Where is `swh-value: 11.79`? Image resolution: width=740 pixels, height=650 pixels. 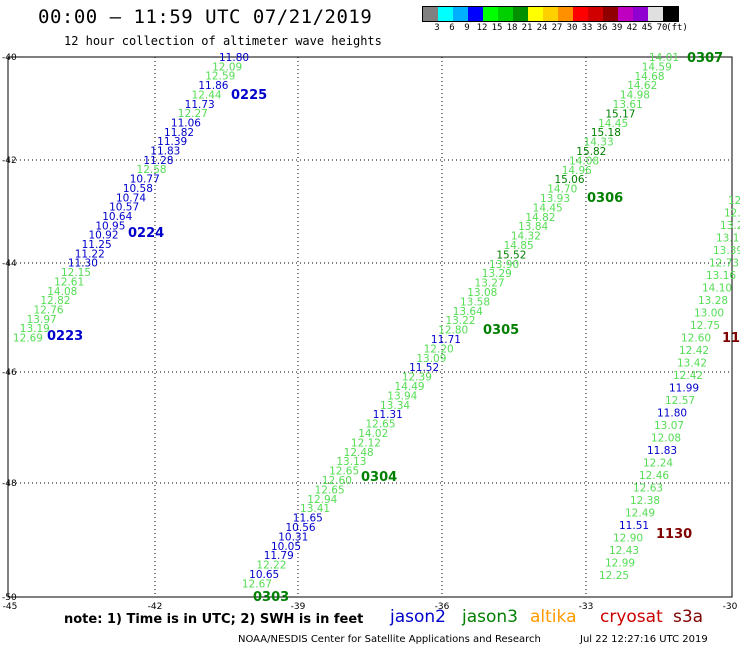 swh-value: 11.79 is located at coordinates (279, 556).